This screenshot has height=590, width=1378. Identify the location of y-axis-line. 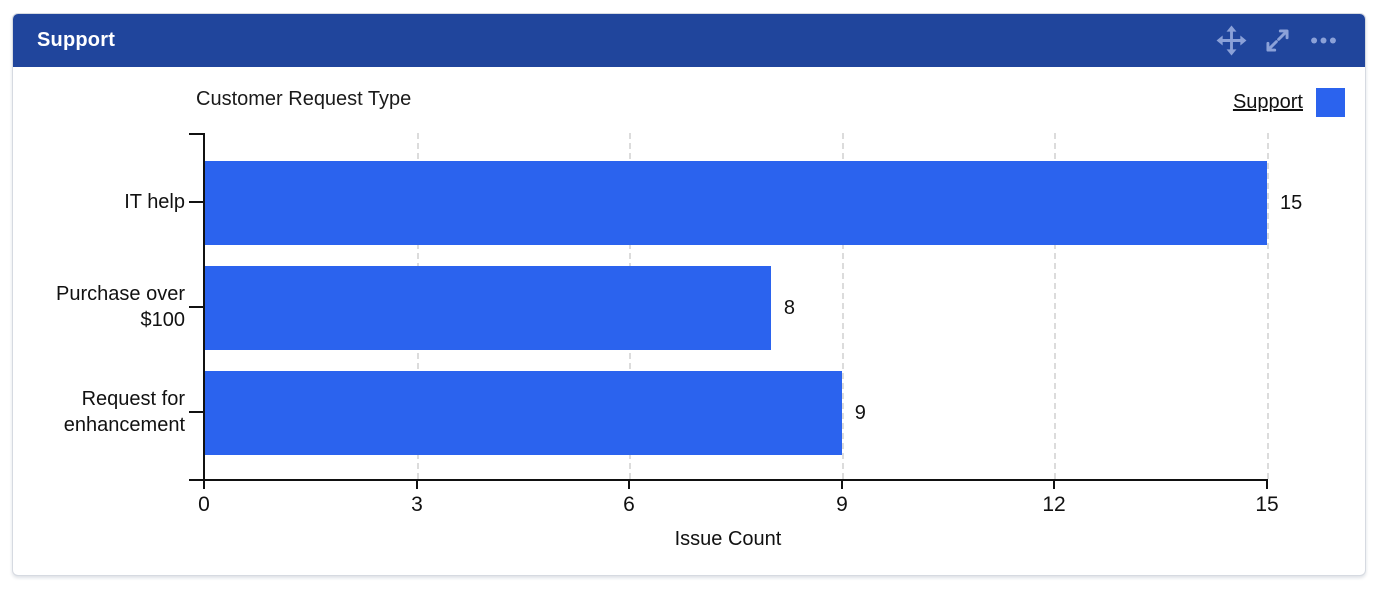
(204, 311).